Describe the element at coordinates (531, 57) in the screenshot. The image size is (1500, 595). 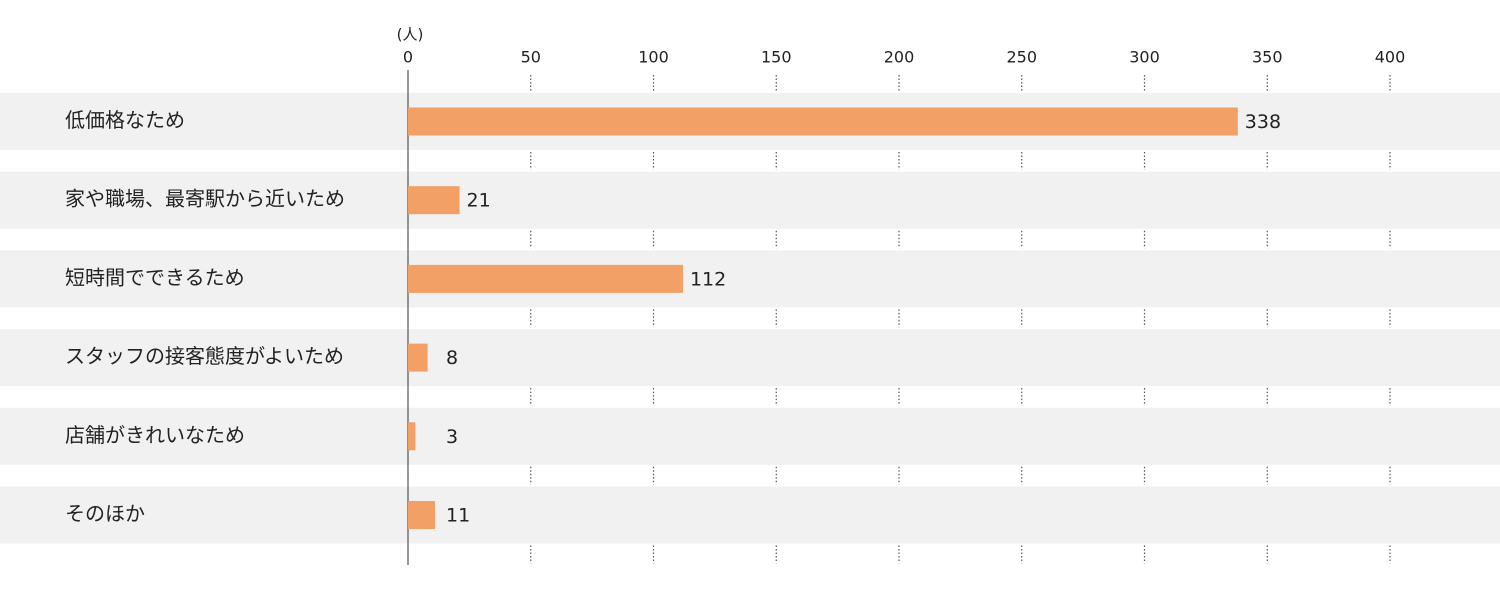
I see `x-tick-label: 50` at that location.